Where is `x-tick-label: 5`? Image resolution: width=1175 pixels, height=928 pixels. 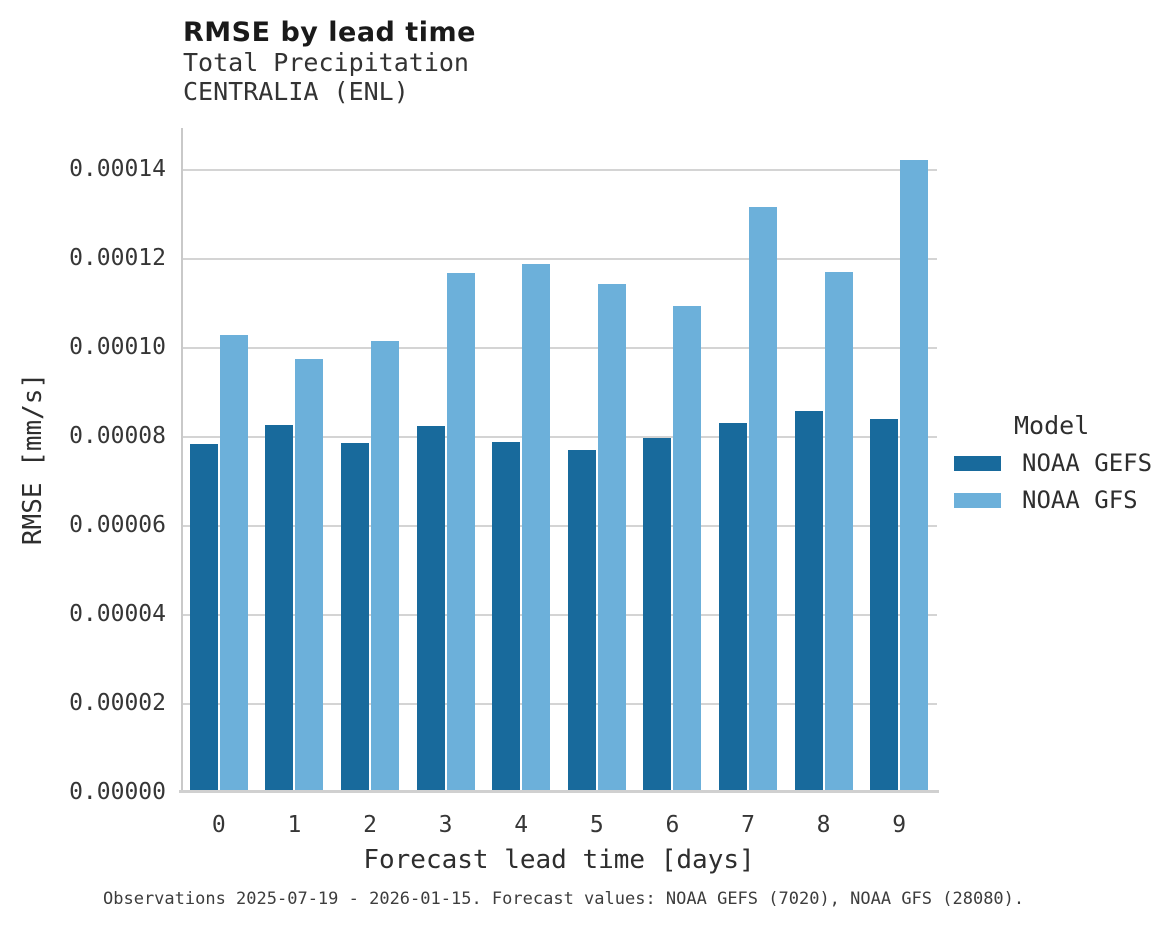 x-tick-label: 5 is located at coordinates (596, 825).